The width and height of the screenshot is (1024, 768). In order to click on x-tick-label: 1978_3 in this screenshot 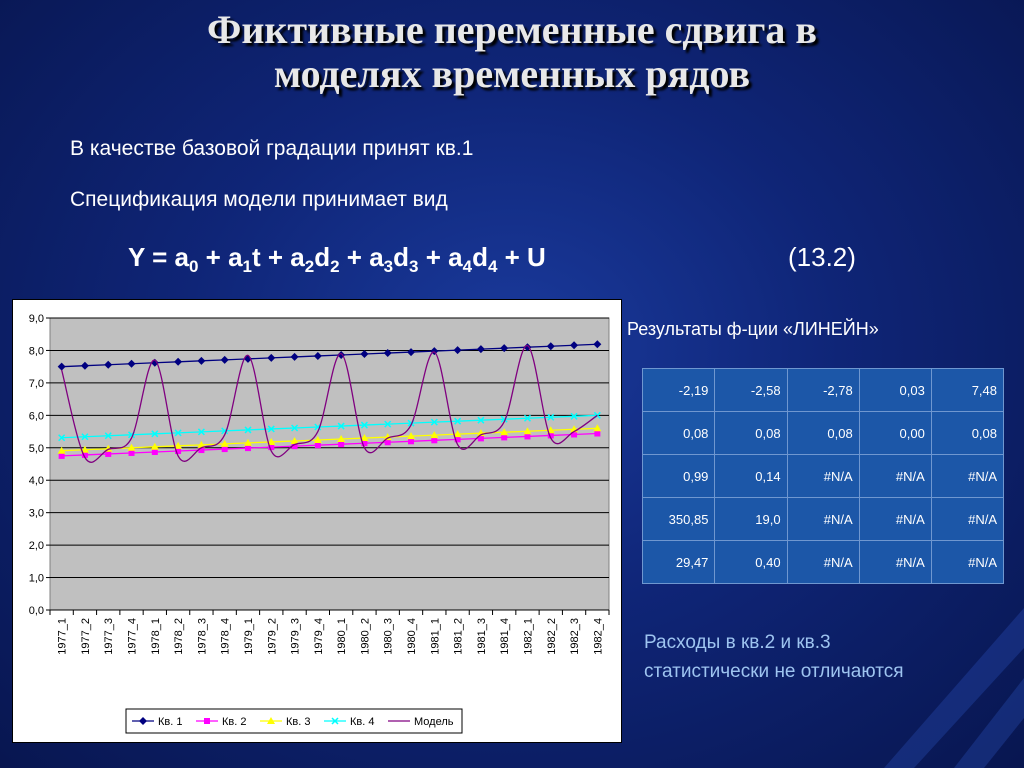, I will do `click(202, 636)`.